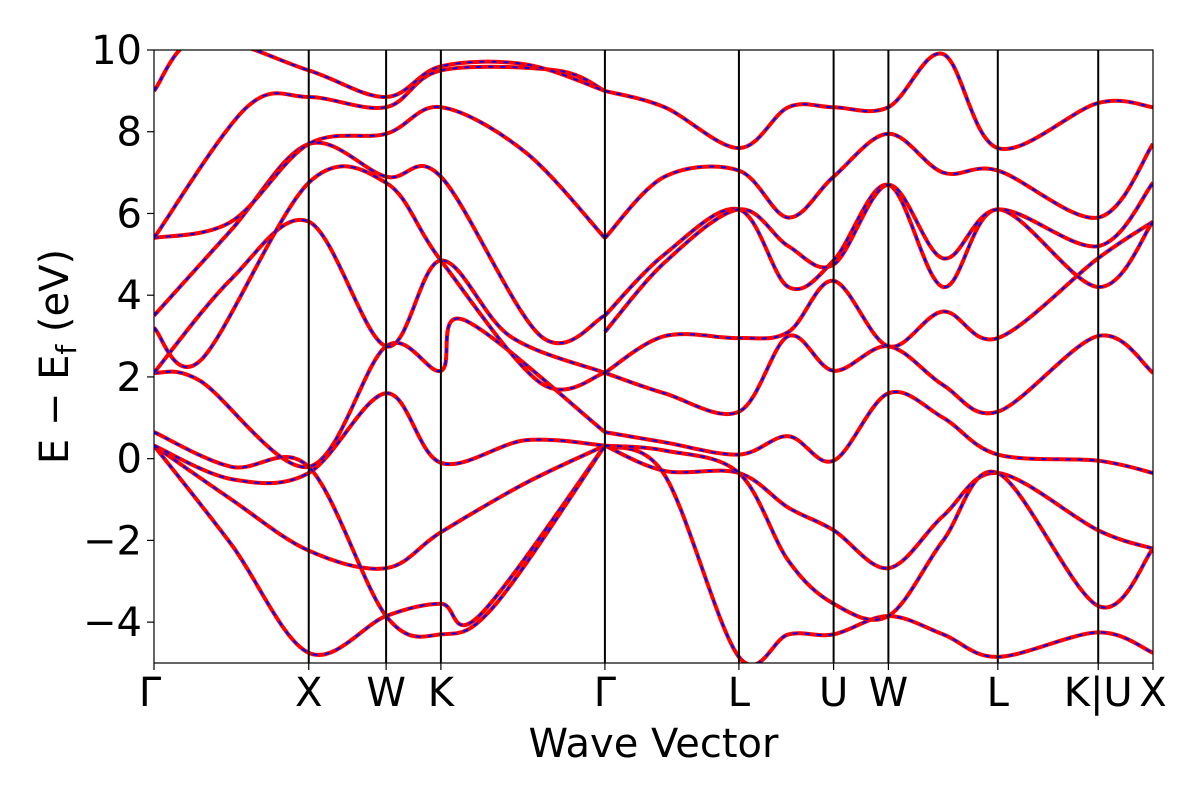 This screenshot has width=1200, height=800. I want to click on x-tick-label: K|U, so click(1098, 693).